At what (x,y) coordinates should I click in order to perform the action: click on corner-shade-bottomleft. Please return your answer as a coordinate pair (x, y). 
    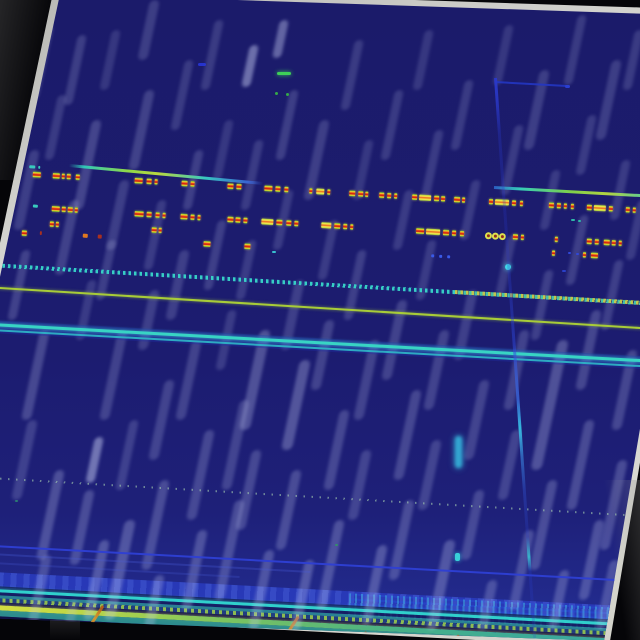
    Looking at the image, I should click on (65, 630).